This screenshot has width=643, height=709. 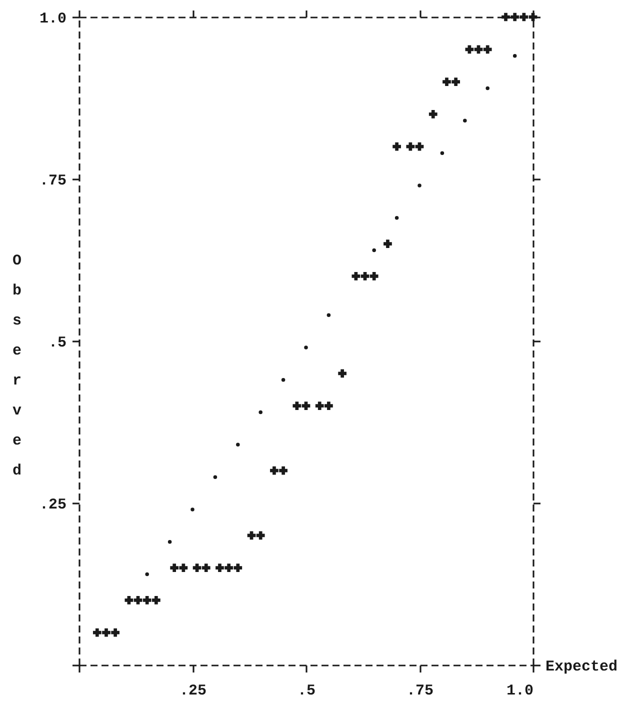 I want to click on y-tick-label: .25, so click(x=52, y=505).